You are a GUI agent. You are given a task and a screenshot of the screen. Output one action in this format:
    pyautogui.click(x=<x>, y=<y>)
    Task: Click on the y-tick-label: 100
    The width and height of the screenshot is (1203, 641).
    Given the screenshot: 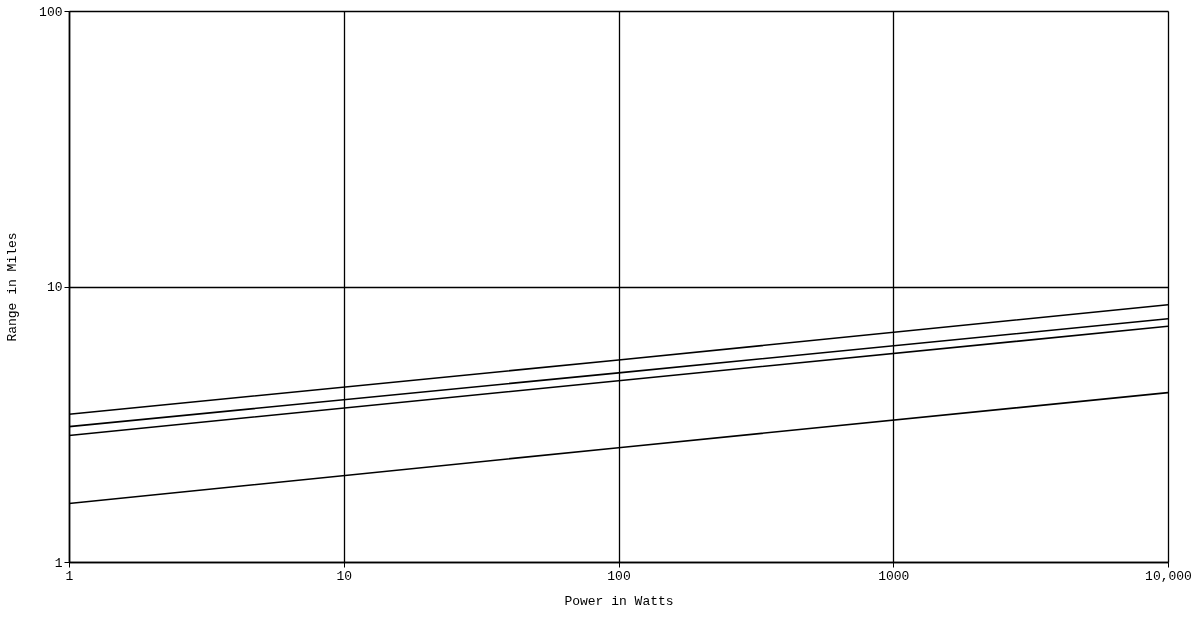 What is the action you would take?
    pyautogui.click(x=51, y=12)
    